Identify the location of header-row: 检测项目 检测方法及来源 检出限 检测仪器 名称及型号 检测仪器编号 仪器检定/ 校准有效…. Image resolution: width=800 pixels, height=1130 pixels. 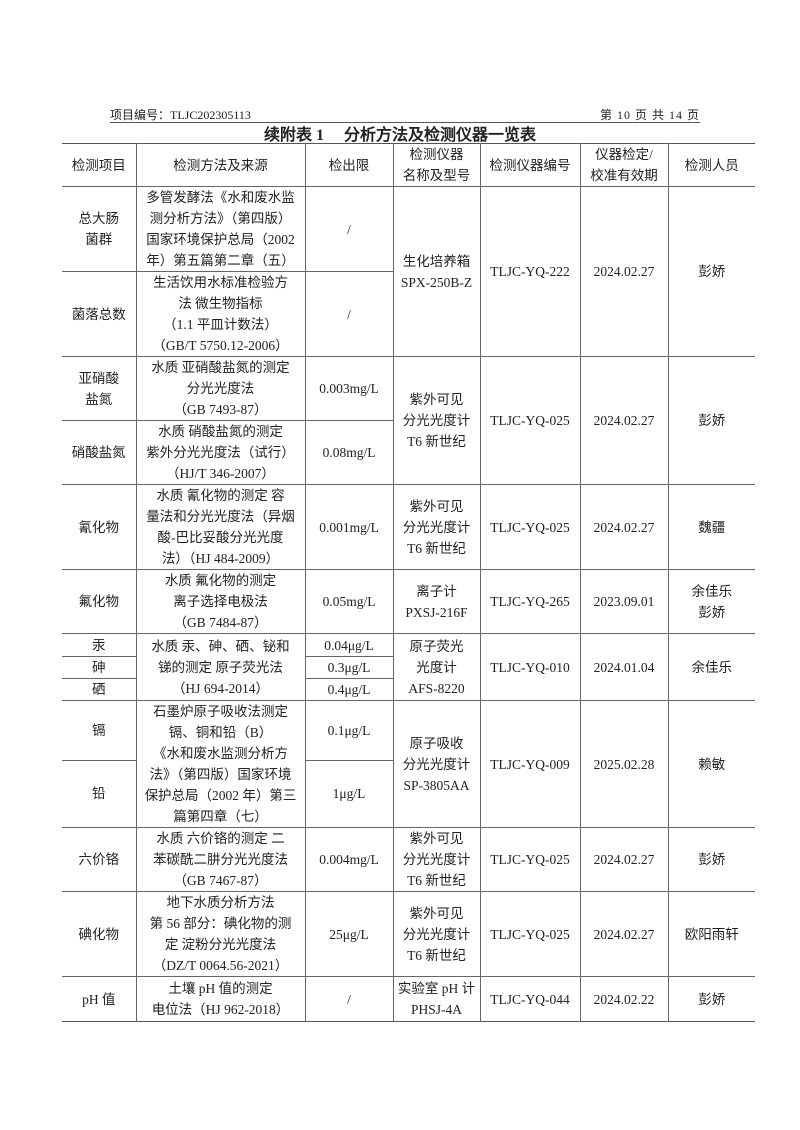
(408, 165).